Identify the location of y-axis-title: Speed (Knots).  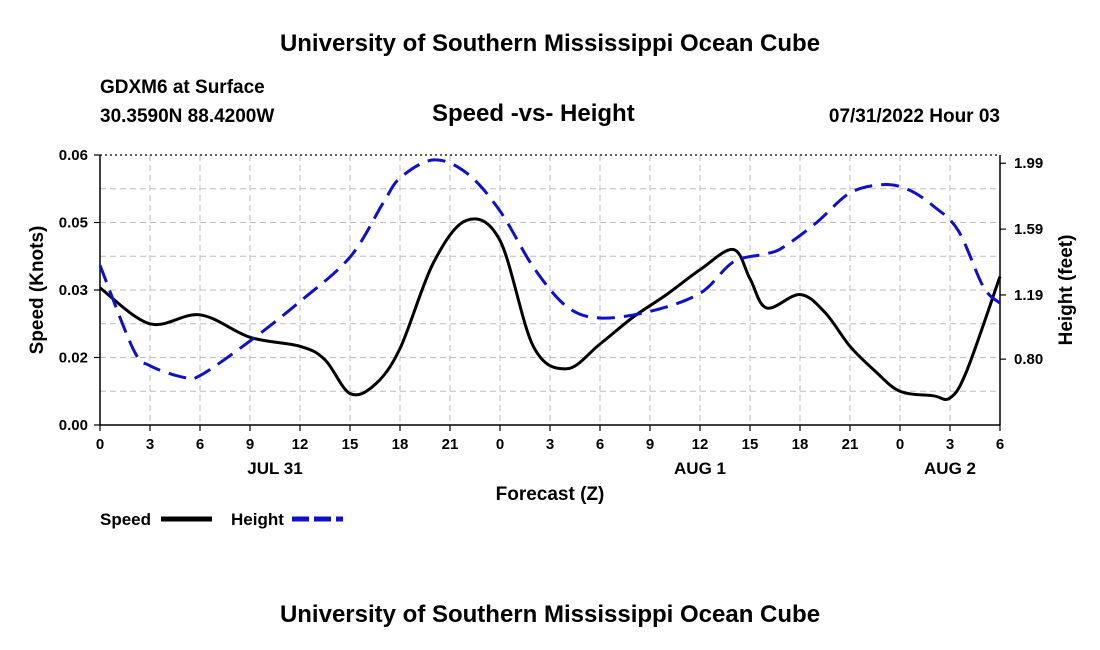
(37, 290).